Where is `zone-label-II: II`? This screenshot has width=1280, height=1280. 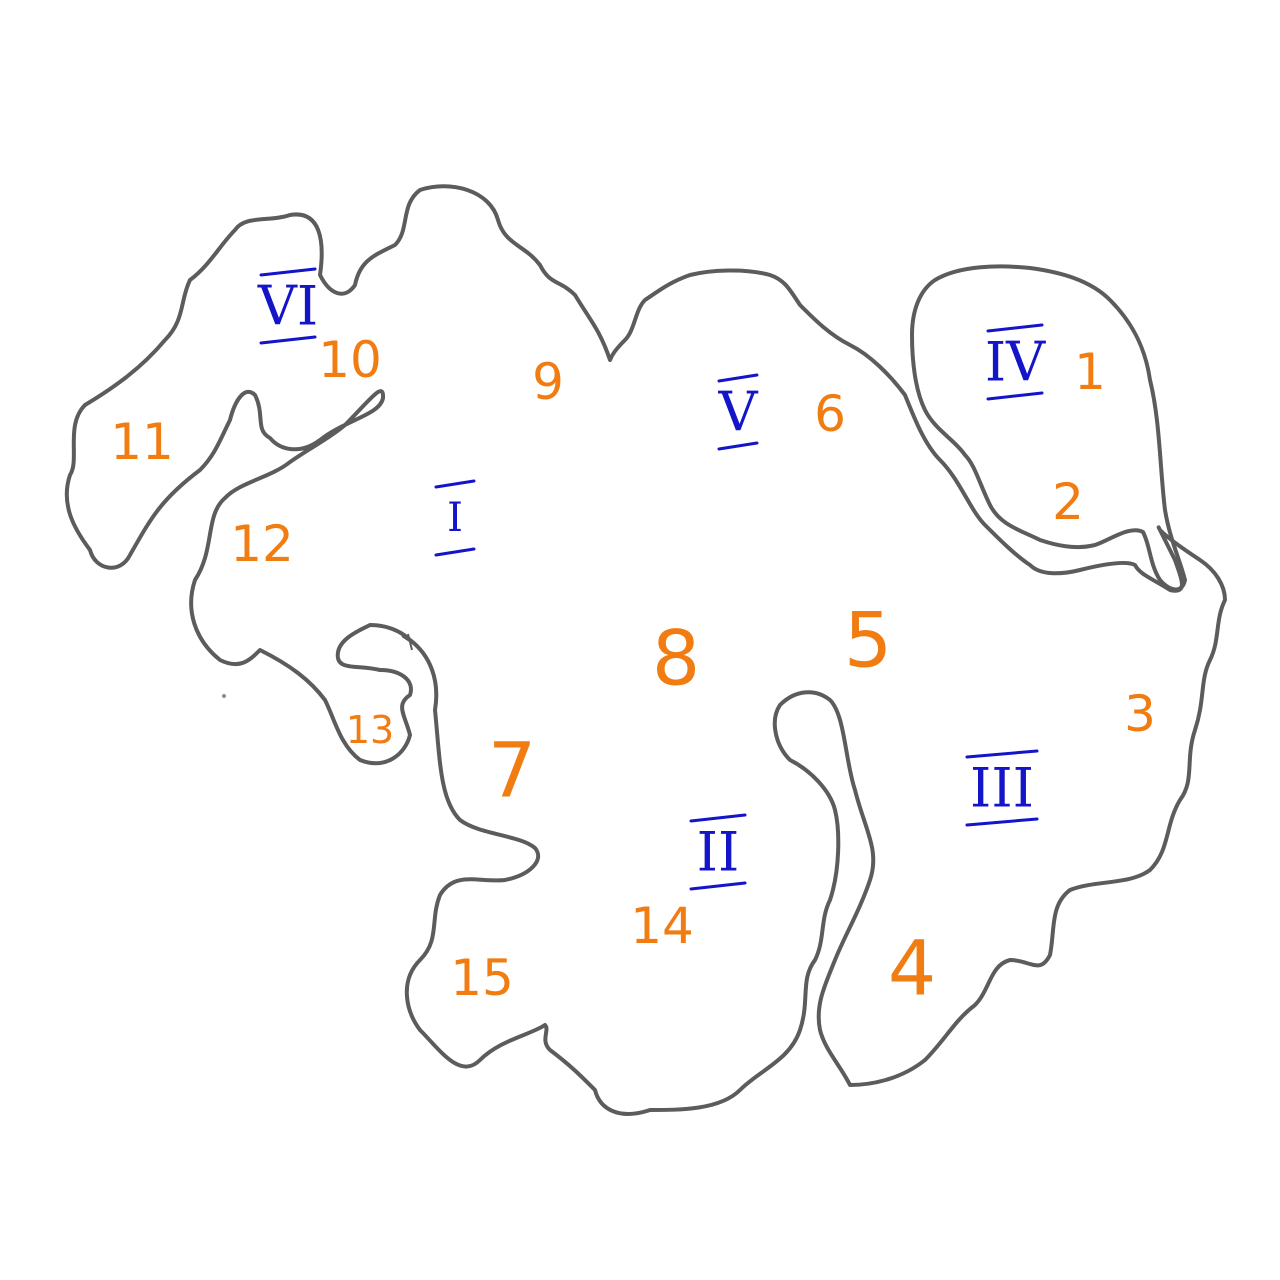
zone-label-II: II is located at coordinates (718, 852).